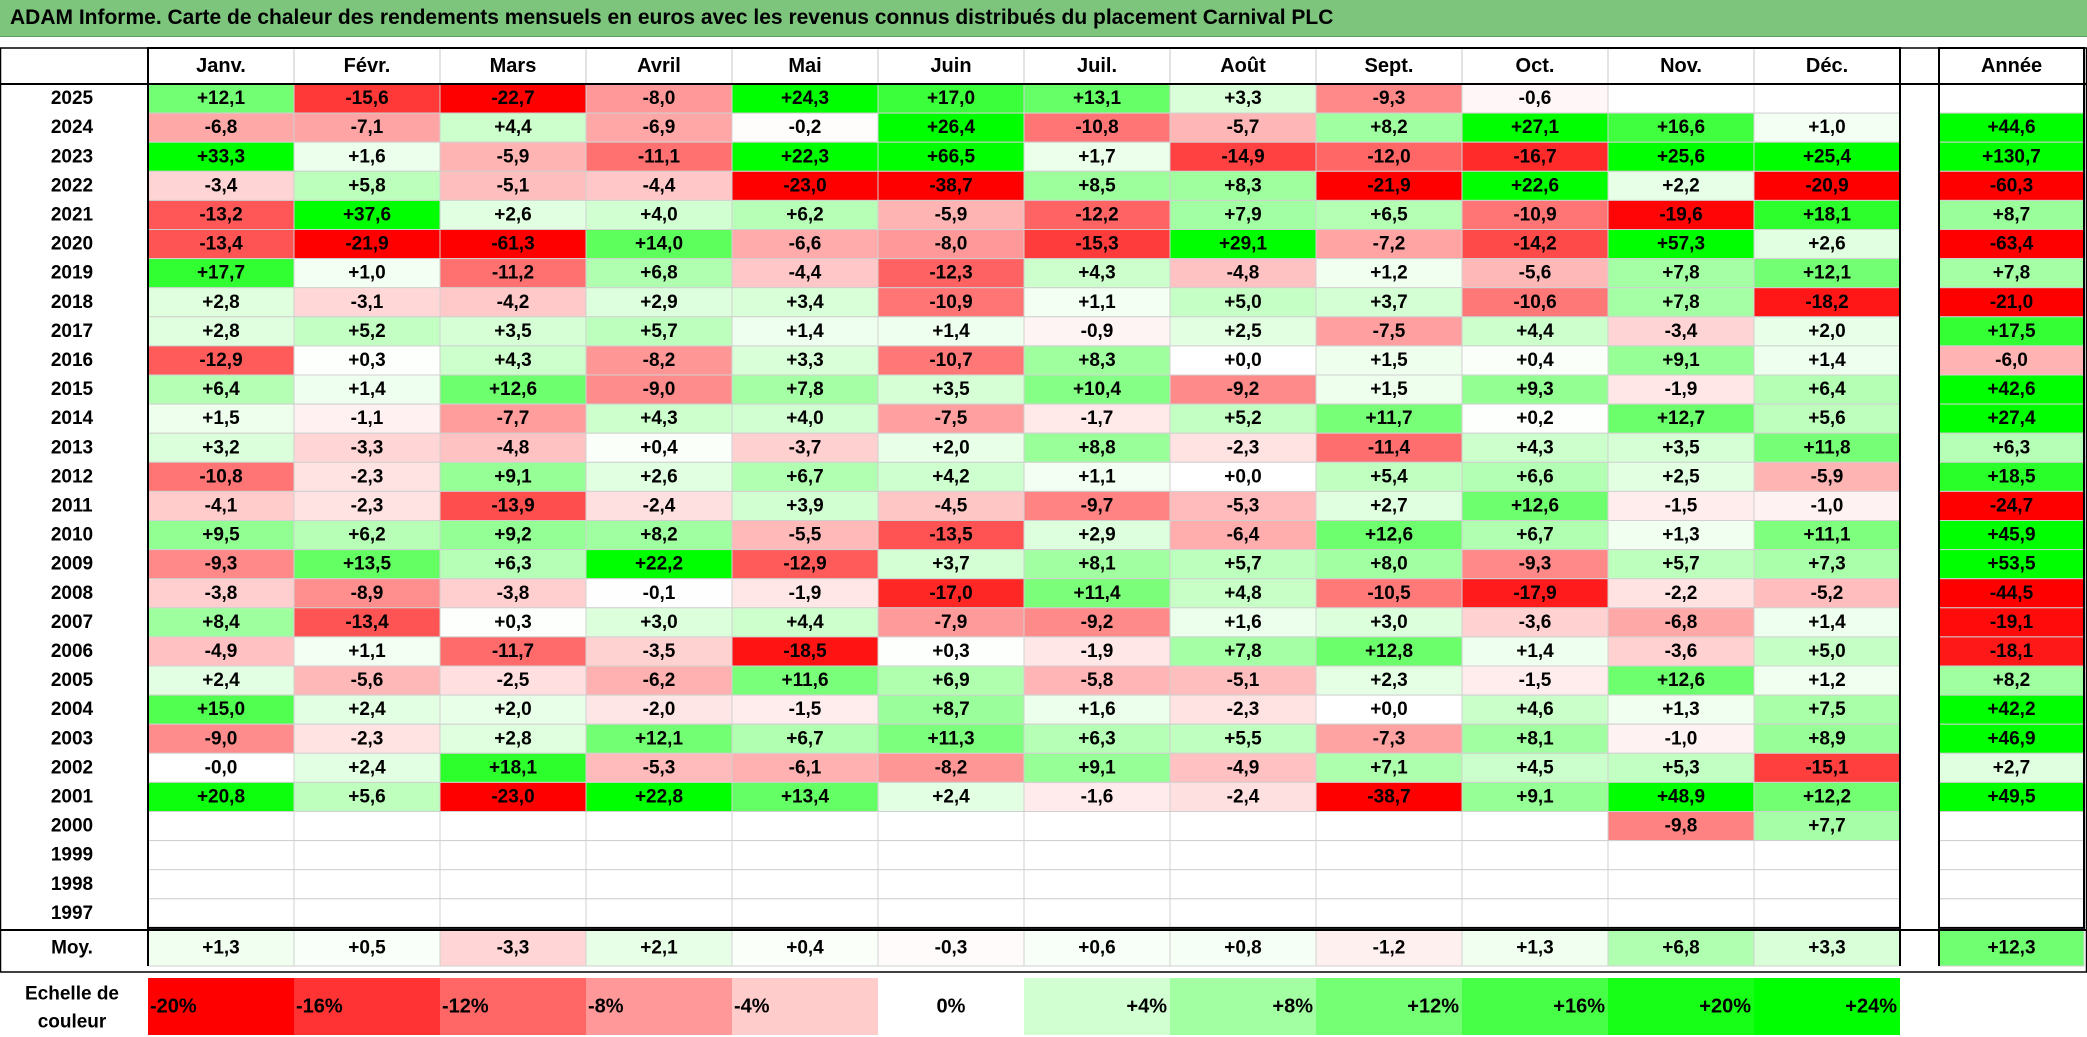  Describe the element at coordinates (221, 244) in the screenshot. I see `heatmap-cell-value: -13,4` at that location.